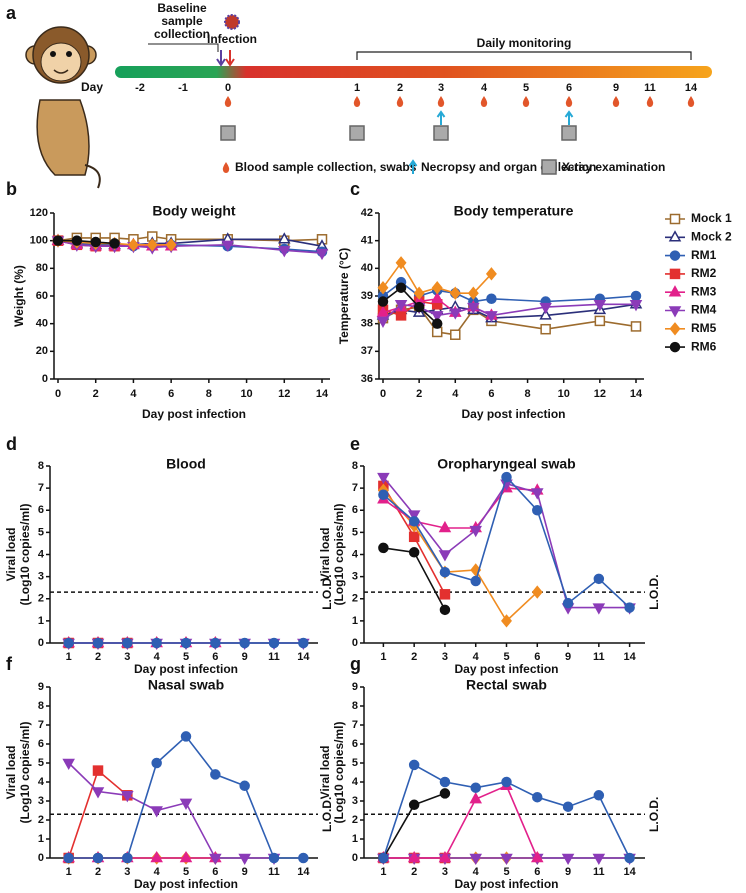 This screenshot has width=746, height=893. Describe the element at coordinates (182, 34) in the screenshot. I see `baseline-label: collection` at that location.